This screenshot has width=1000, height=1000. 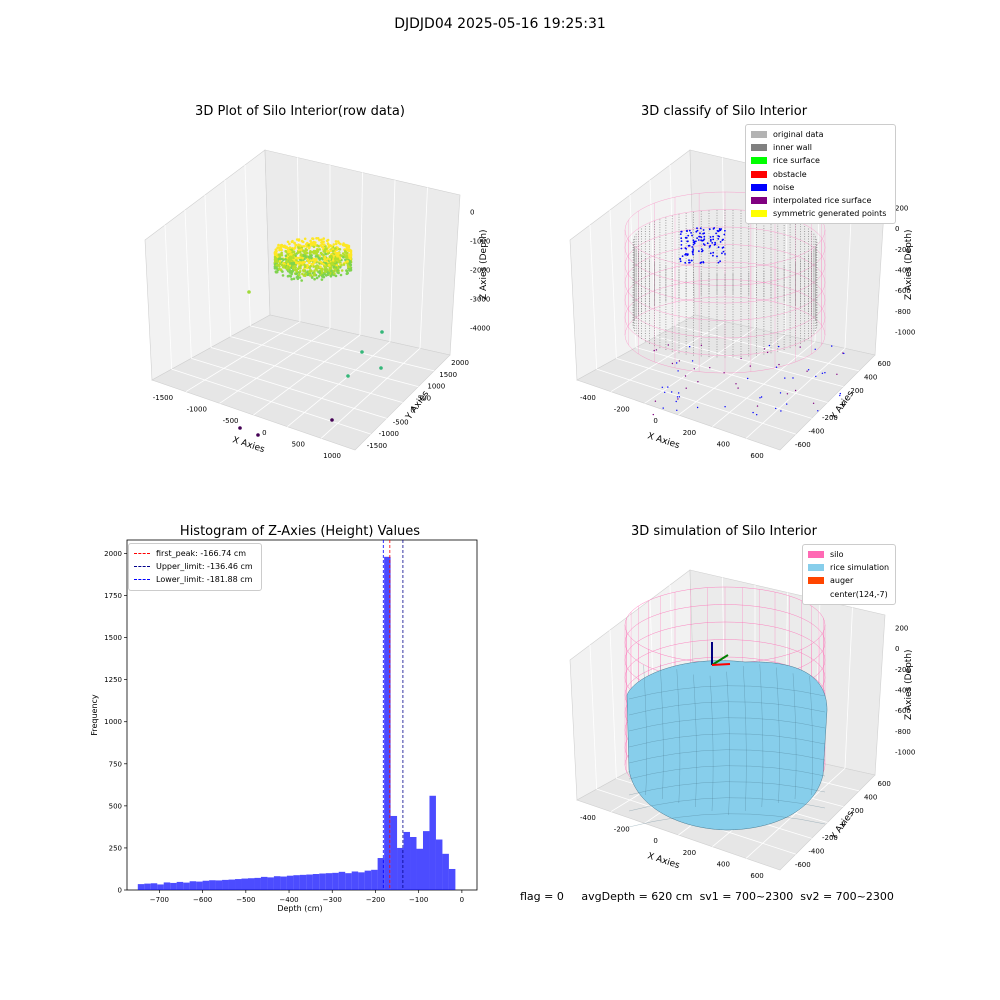 What do you see at coordinates (622, 830) in the screenshot?
I see `x-tick-label: -200` at bounding box center [622, 830].